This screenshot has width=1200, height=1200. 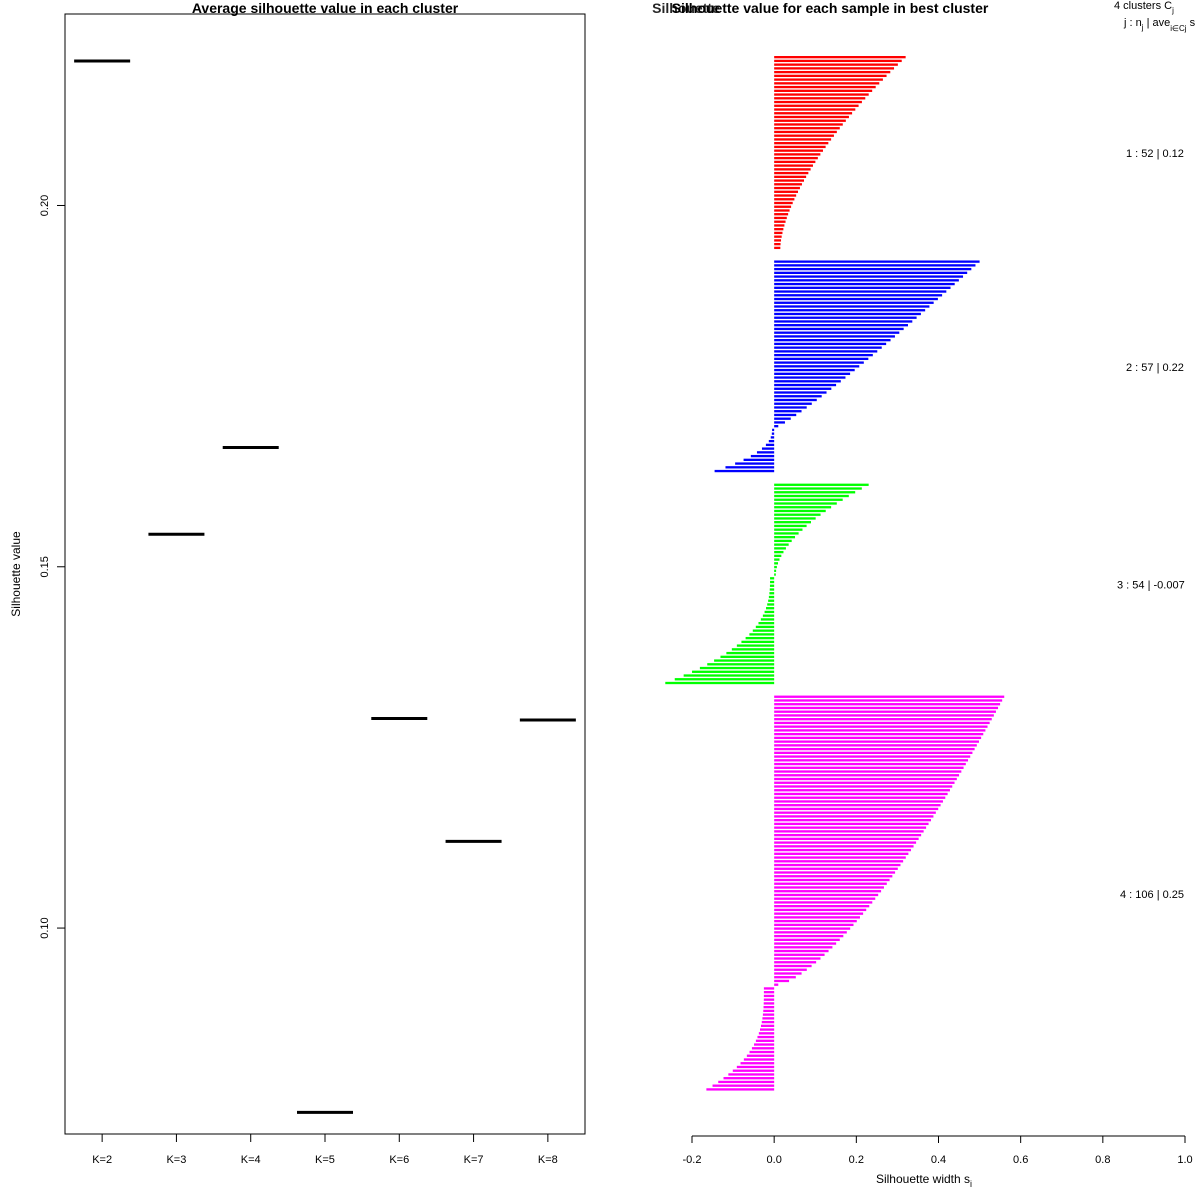 What do you see at coordinates (1142, 27) in the screenshot?
I see `columns-header-sub-j: j` at bounding box center [1142, 27].